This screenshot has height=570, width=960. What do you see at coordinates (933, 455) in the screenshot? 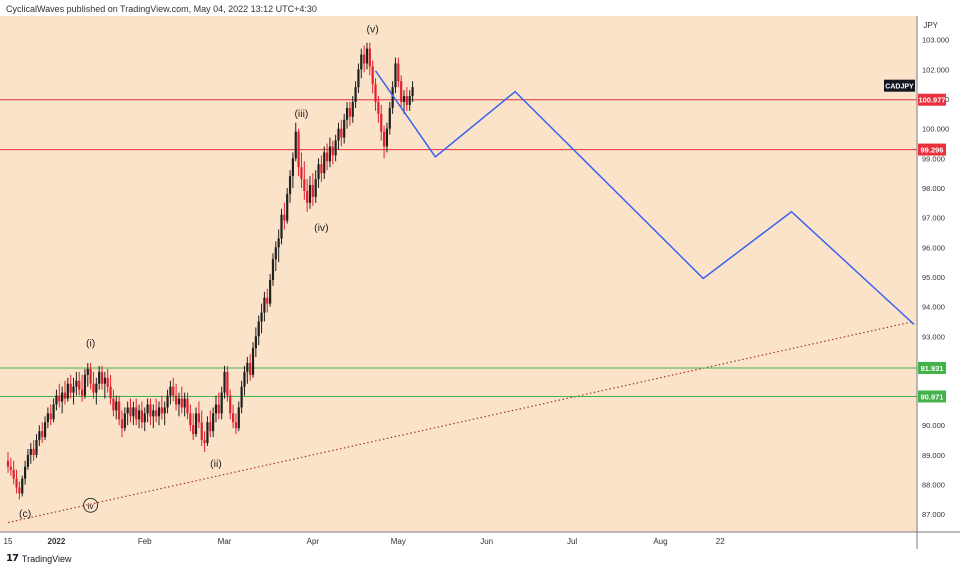
I see `y-tick-label: 89.000` at bounding box center [933, 455].